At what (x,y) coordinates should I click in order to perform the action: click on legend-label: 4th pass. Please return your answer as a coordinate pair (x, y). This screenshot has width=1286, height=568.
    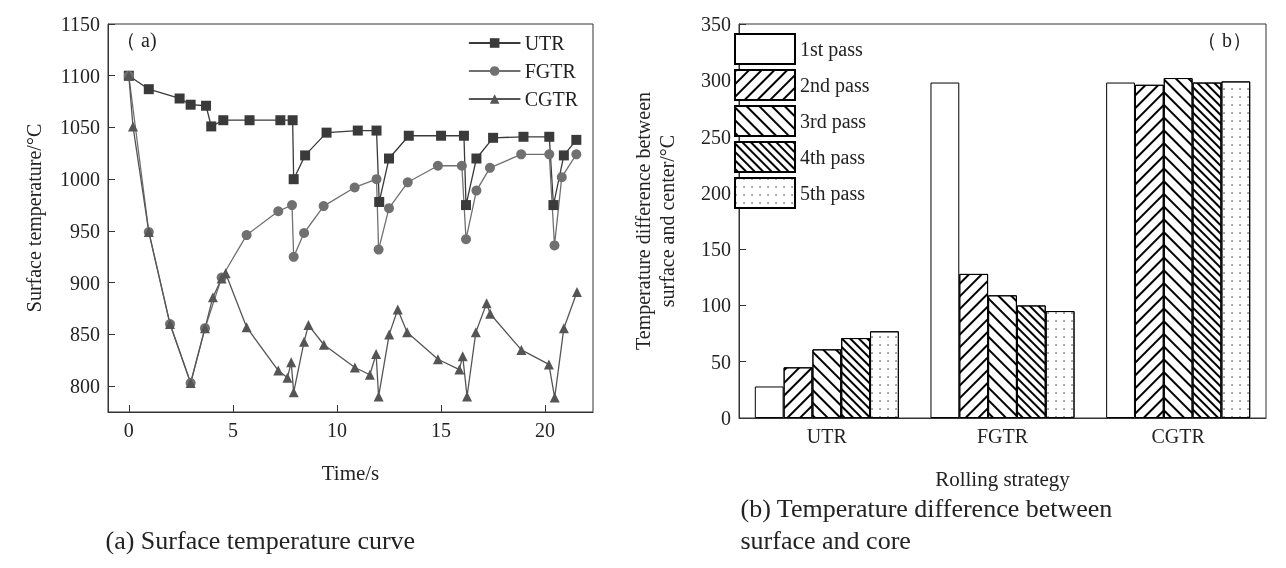
    Looking at the image, I should click on (833, 157).